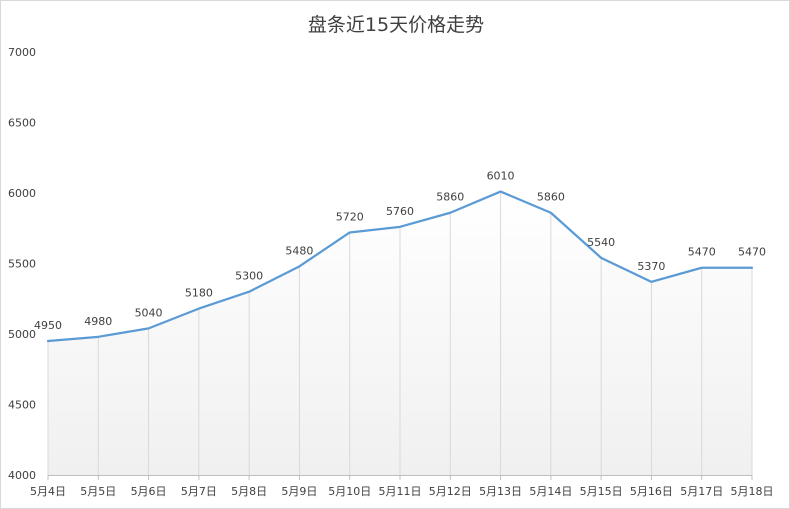 The width and height of the screenshot is (790, 509). I want to click on data-label-13: 5370, so click(651, 266).